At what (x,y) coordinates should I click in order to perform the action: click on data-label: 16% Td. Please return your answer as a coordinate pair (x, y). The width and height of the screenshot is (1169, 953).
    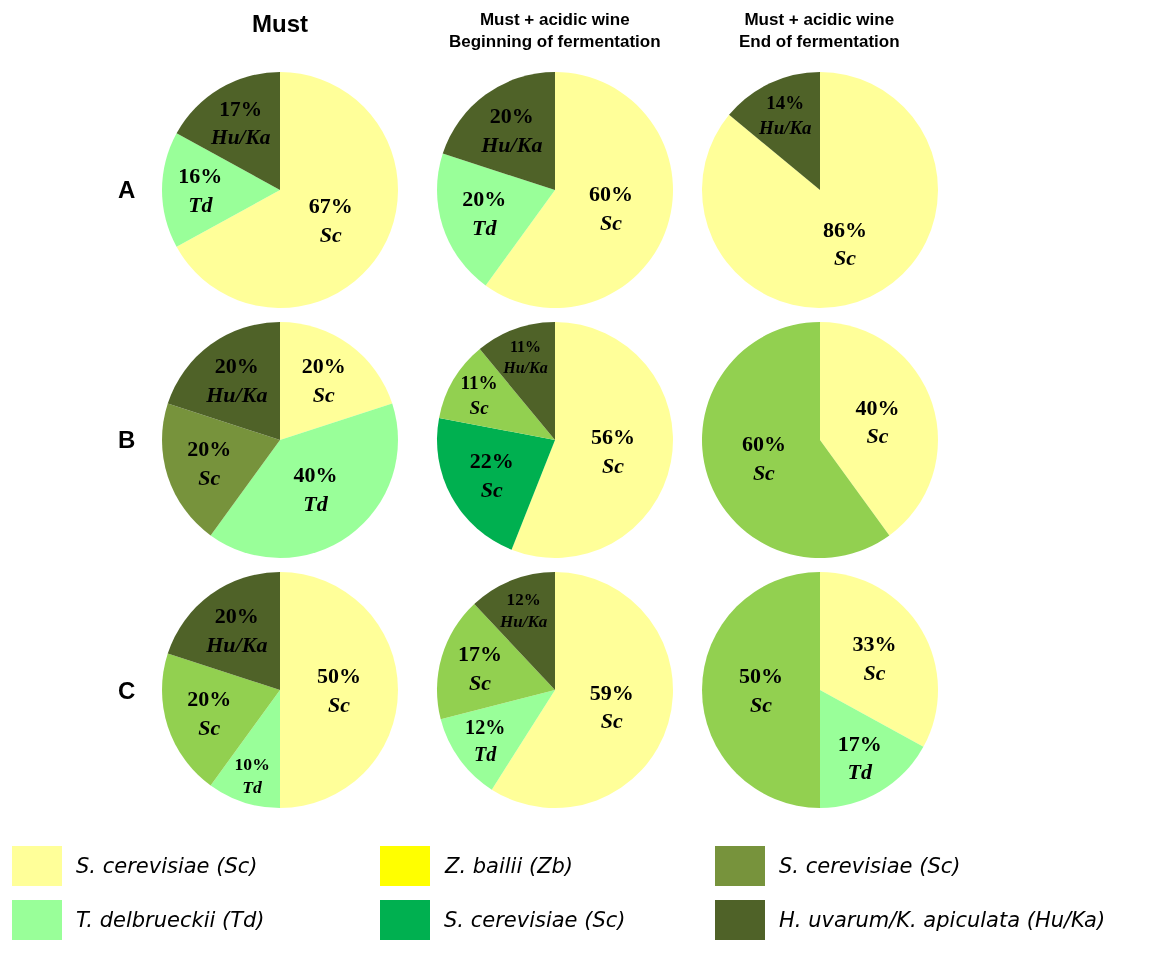
    Looking at the image, I should click on (200, 190).